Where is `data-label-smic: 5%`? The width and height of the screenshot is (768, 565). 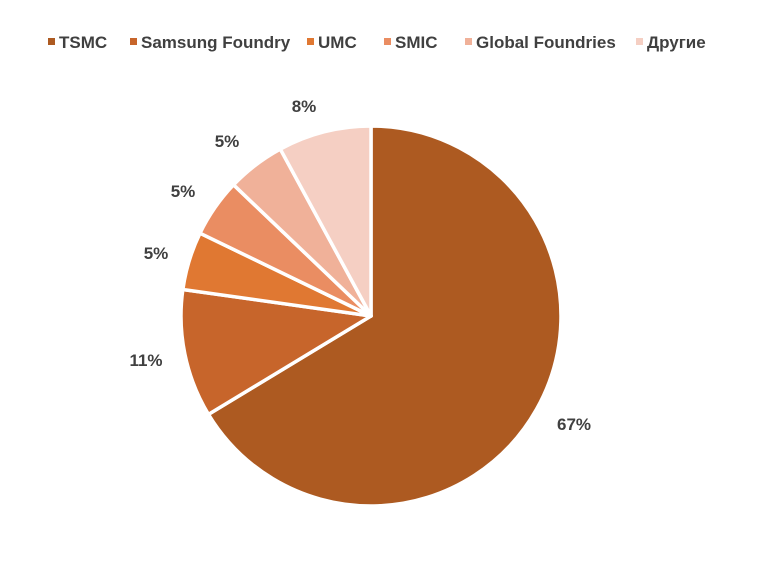
data-label-smic: 5% is located at coordinates (183, 191).